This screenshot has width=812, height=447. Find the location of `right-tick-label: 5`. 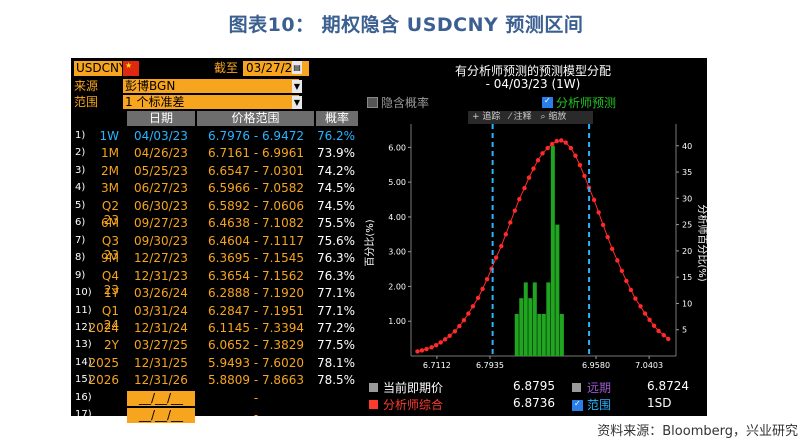

right-tick-label: 5 is located at coordinates (684, 330).